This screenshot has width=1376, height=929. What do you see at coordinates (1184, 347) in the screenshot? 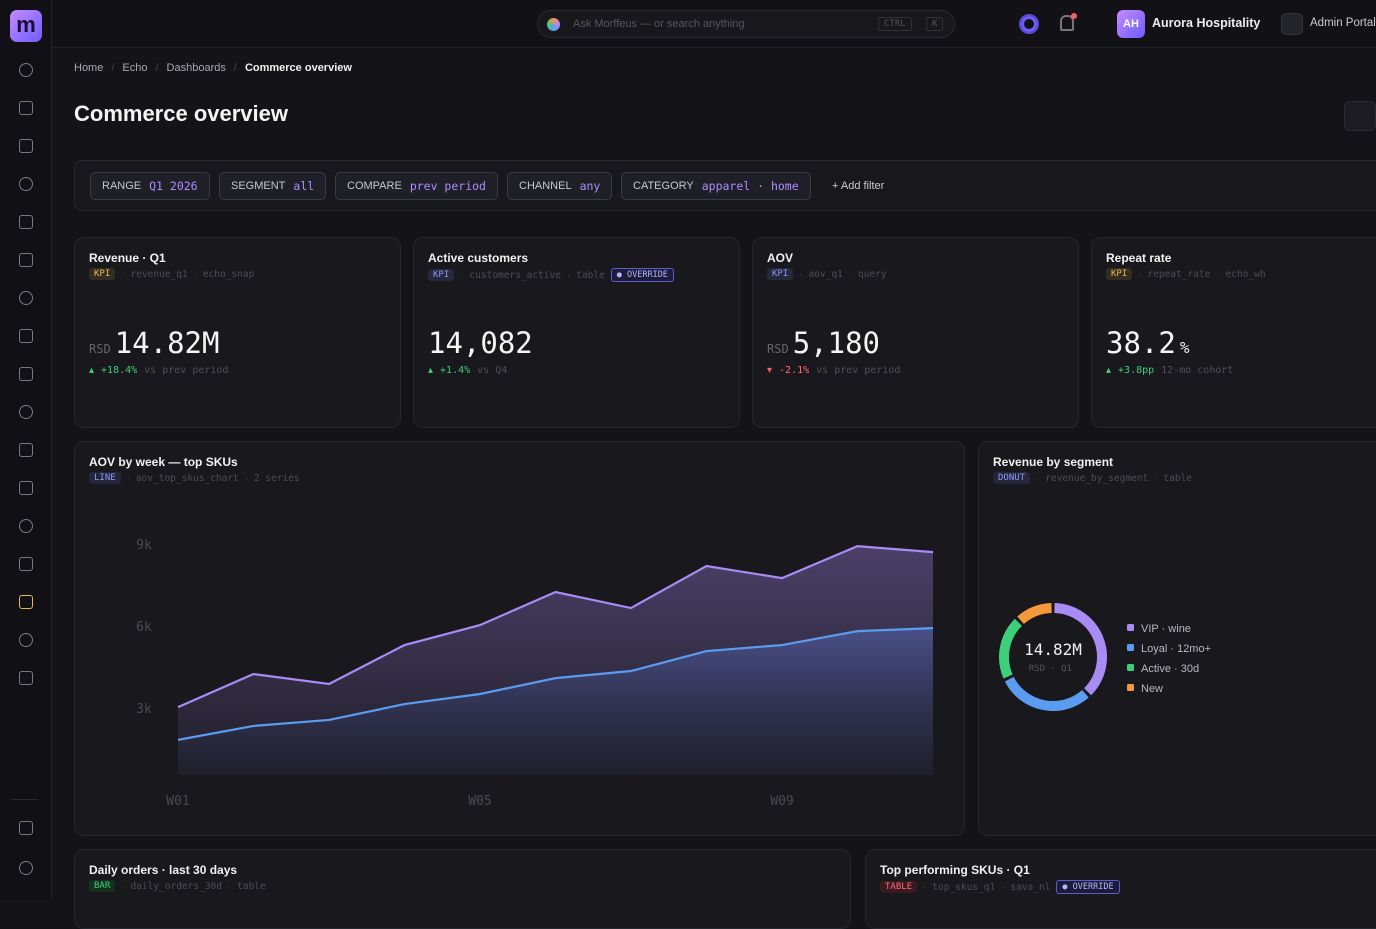
I see `kpi-suffix: %` at bounding box center [1184, 347].